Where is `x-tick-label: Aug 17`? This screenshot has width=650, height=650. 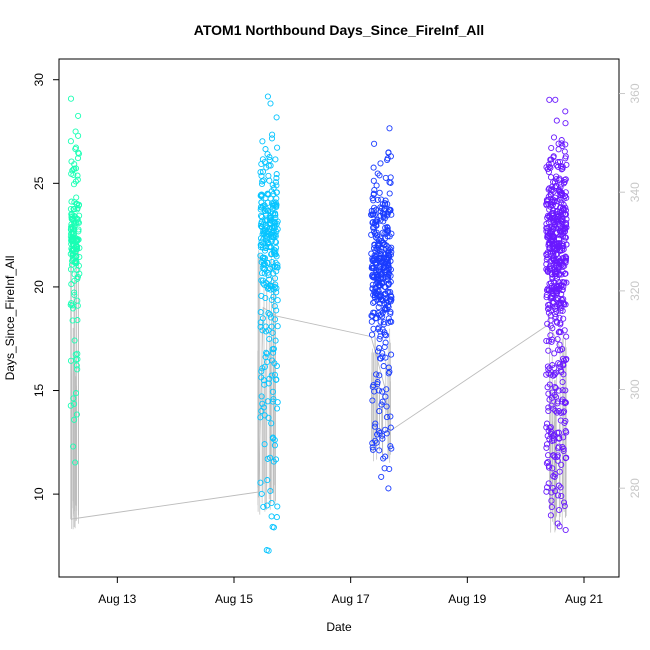
x-tick-label: Aug 17 is located at coordinates (351, 599).